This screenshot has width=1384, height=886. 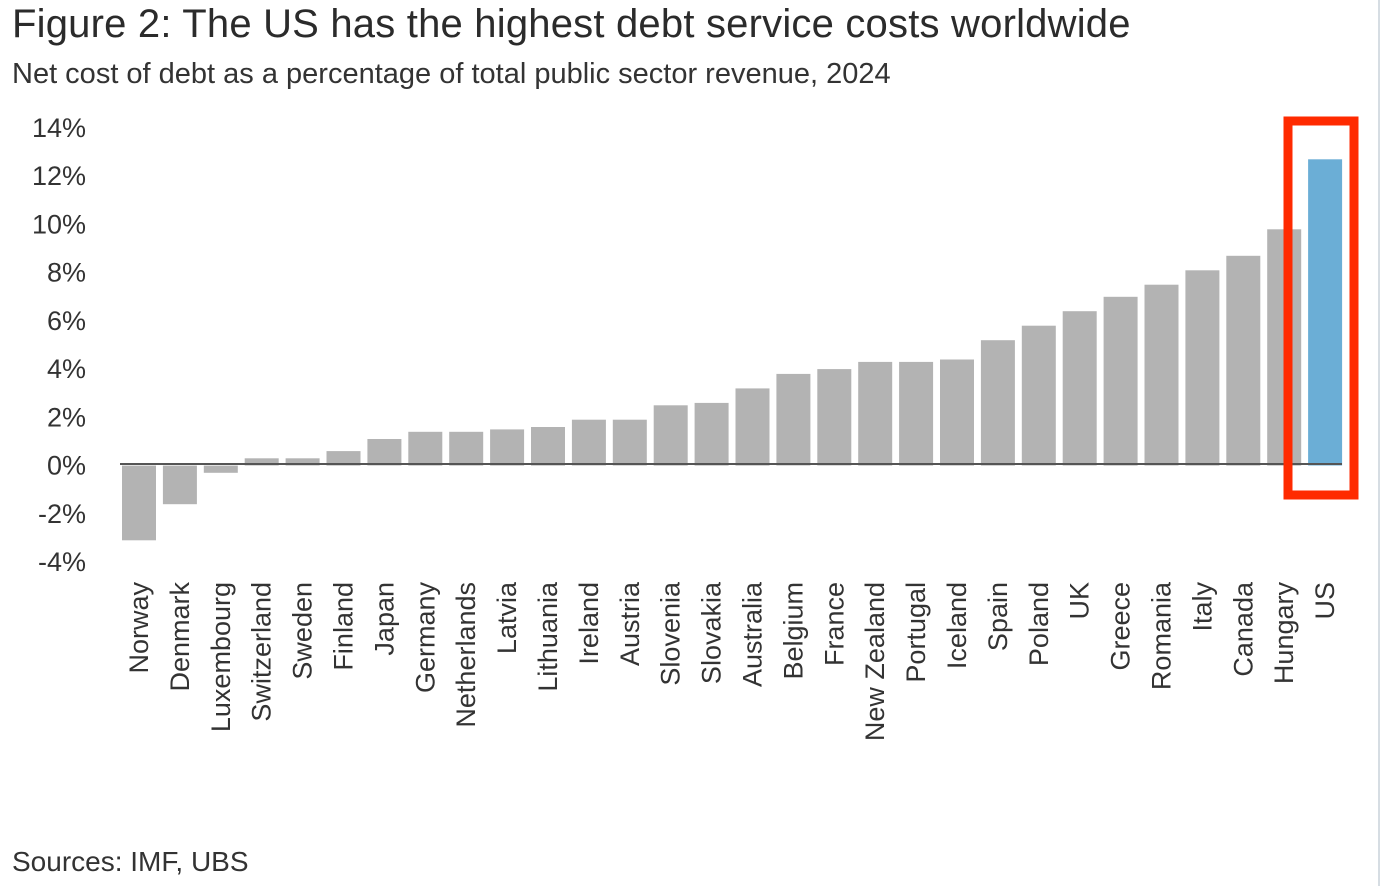 I want to click on x-tick-label: Slovakia, so click(x=712, y=632).